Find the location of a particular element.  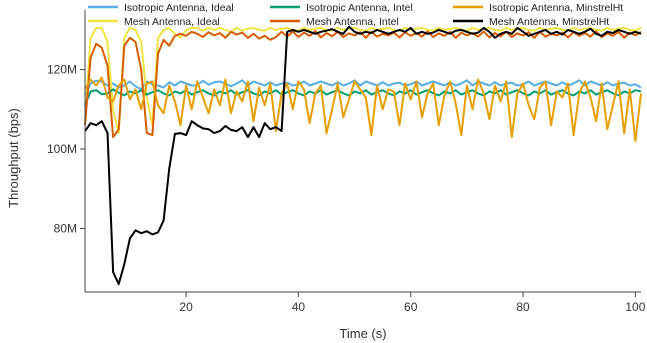

legend-label: Mesh Antenna, Intel is located at coordinates (352, 22).